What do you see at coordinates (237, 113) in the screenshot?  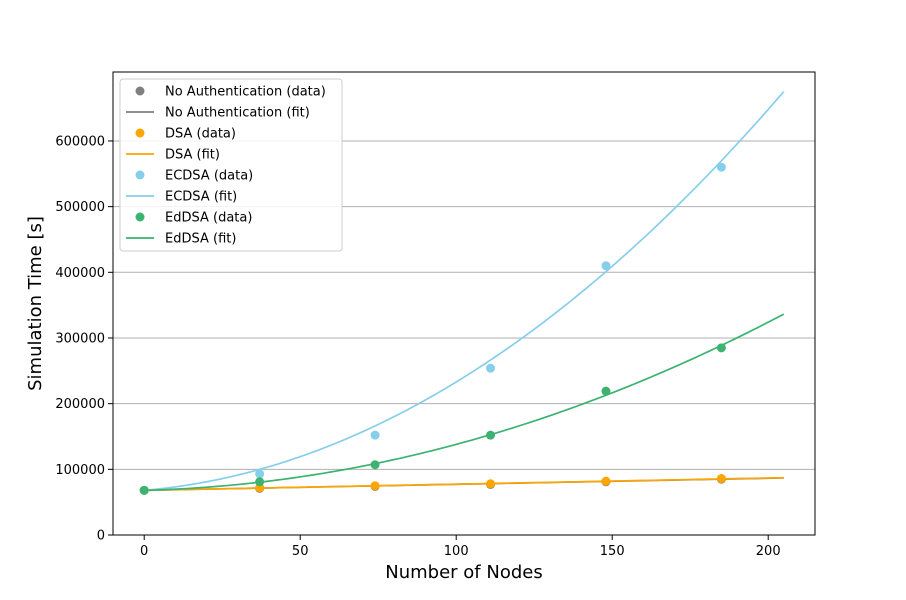 I see `legend-entry: No Authentication (fit)` at bounding box center [237, 113].